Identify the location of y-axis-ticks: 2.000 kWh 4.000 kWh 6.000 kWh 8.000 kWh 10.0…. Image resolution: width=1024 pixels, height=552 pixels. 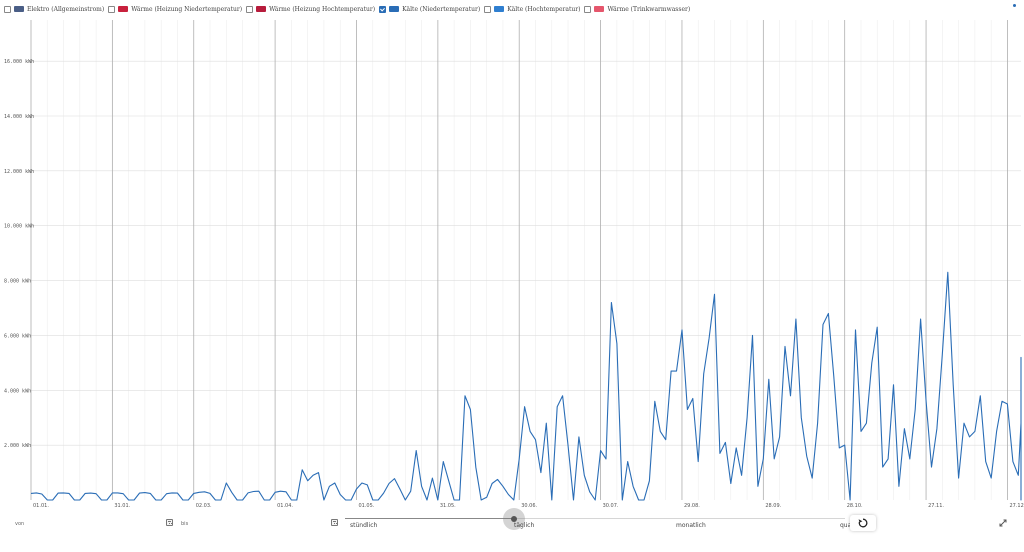
(19, 254).